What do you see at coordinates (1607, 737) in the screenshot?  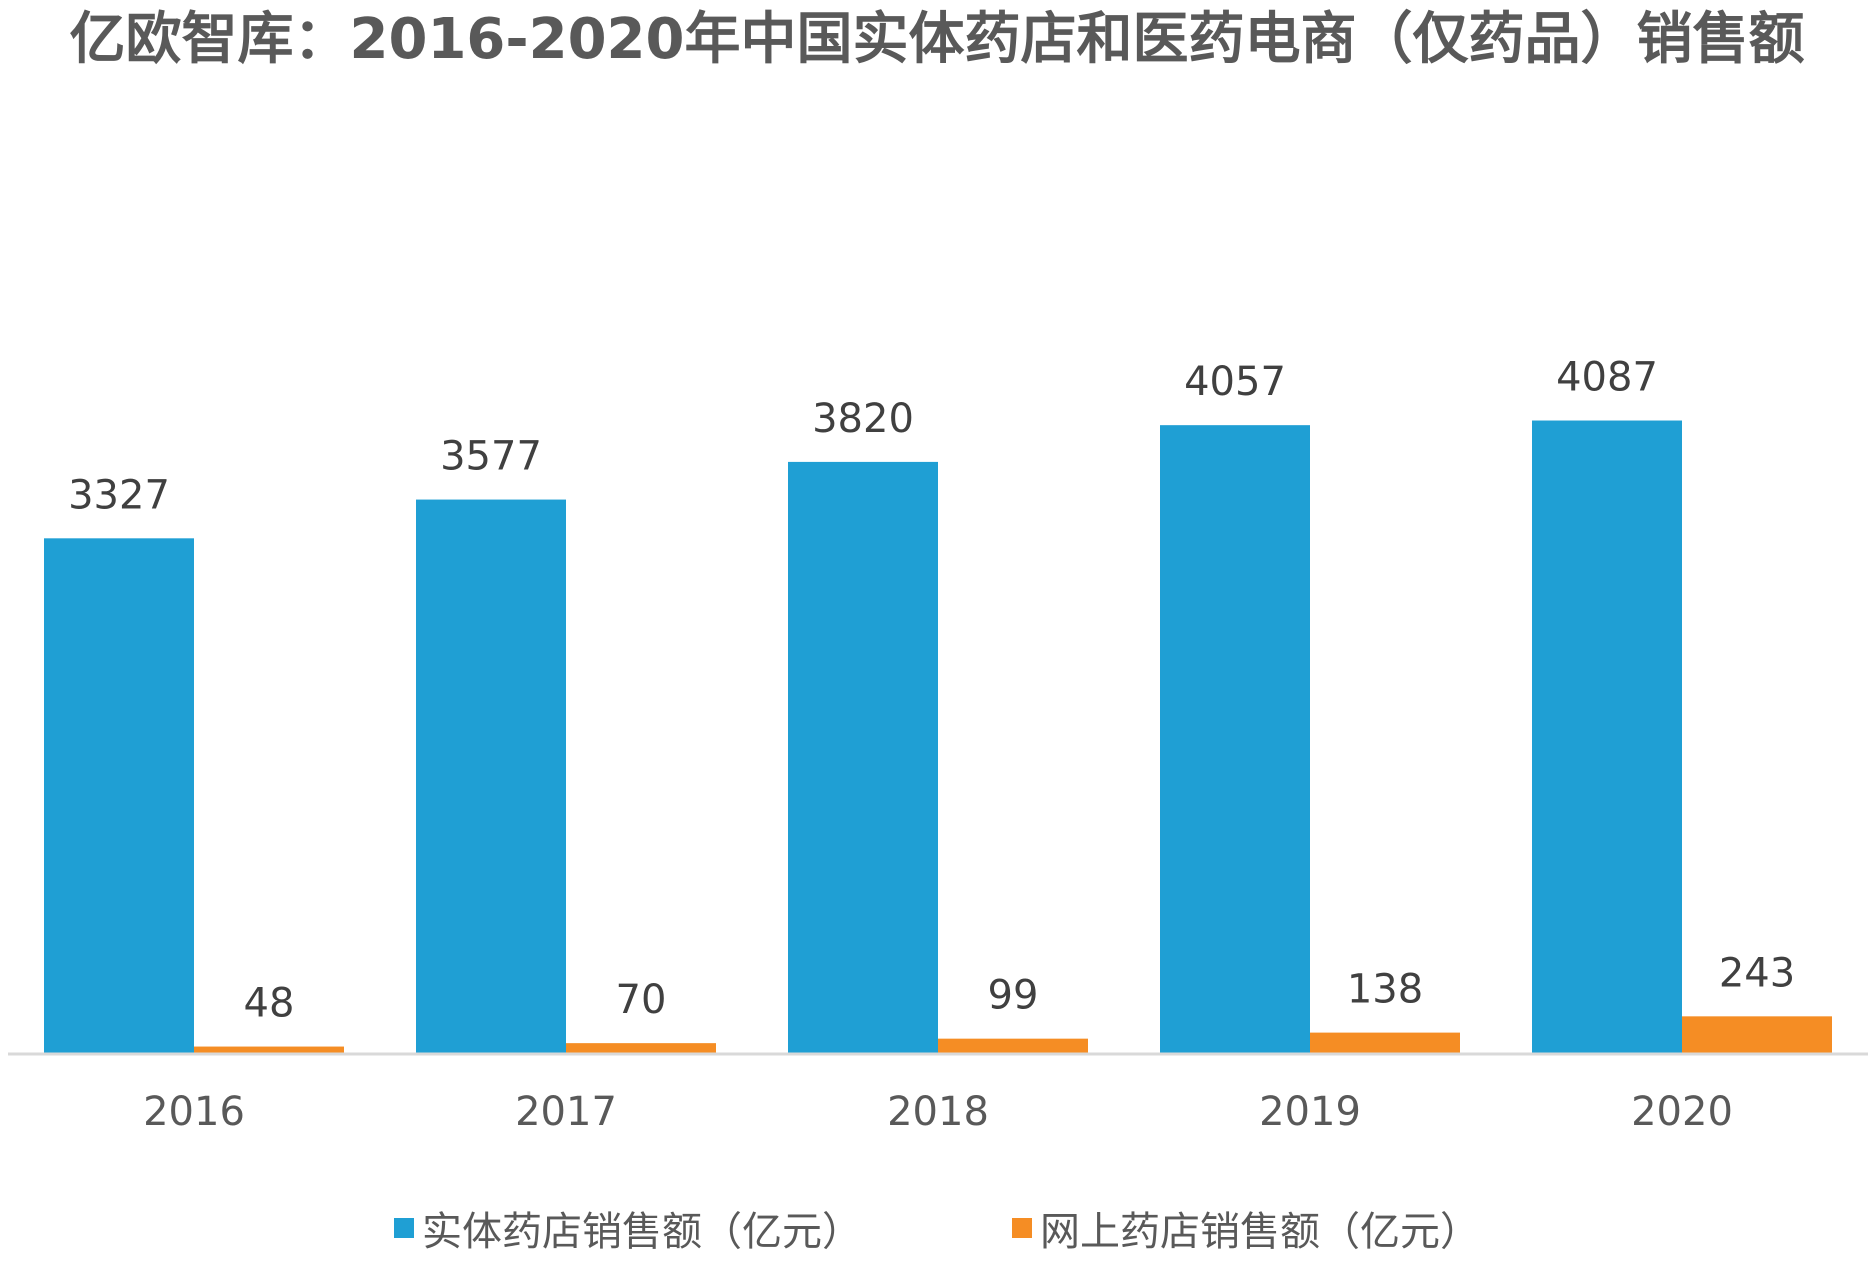 I see `bar-physical-2020` at bounding box center [1607, 737].